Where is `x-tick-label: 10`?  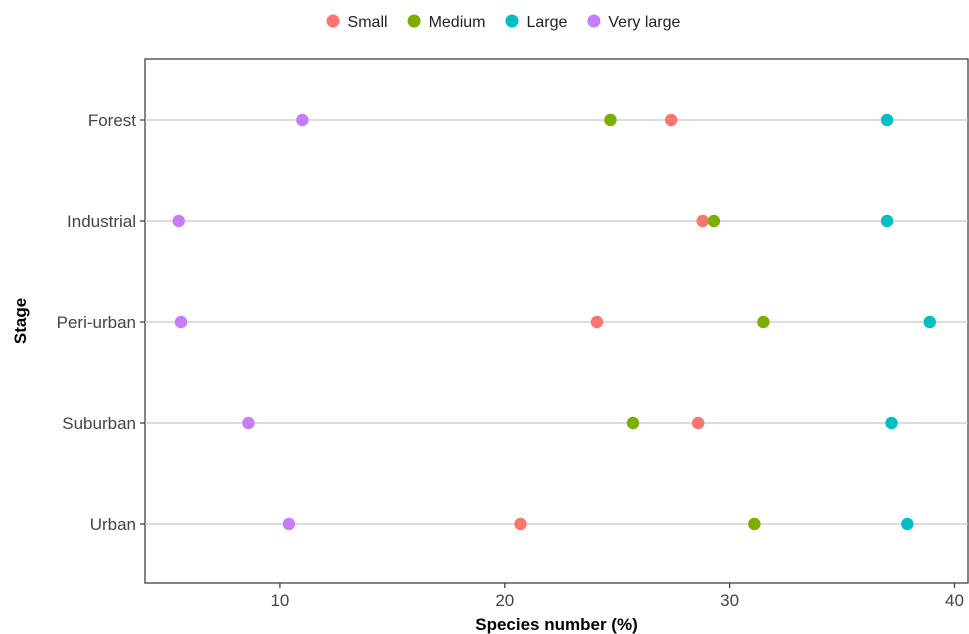 x-tick-label: 10 is located at coordinates (279, 600).